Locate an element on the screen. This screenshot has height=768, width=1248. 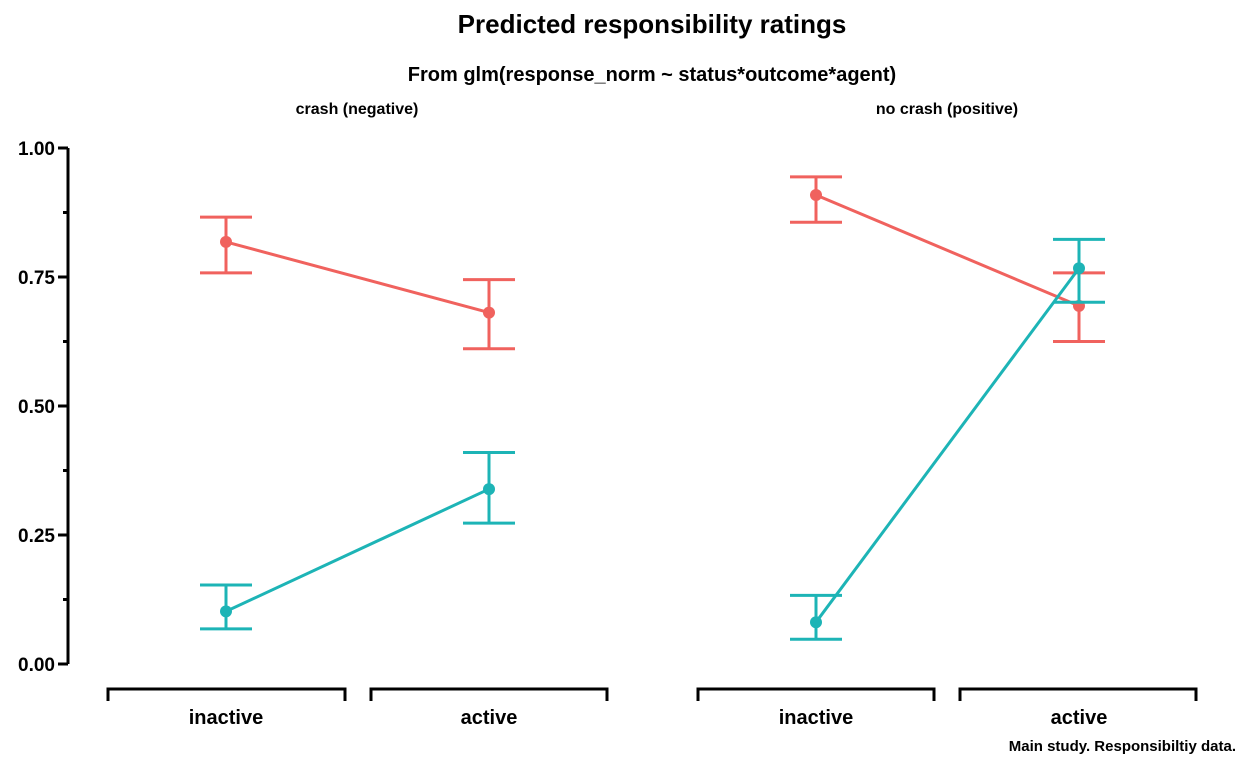
y-tick-label: 0.50 is located at coordinates (36, 407).